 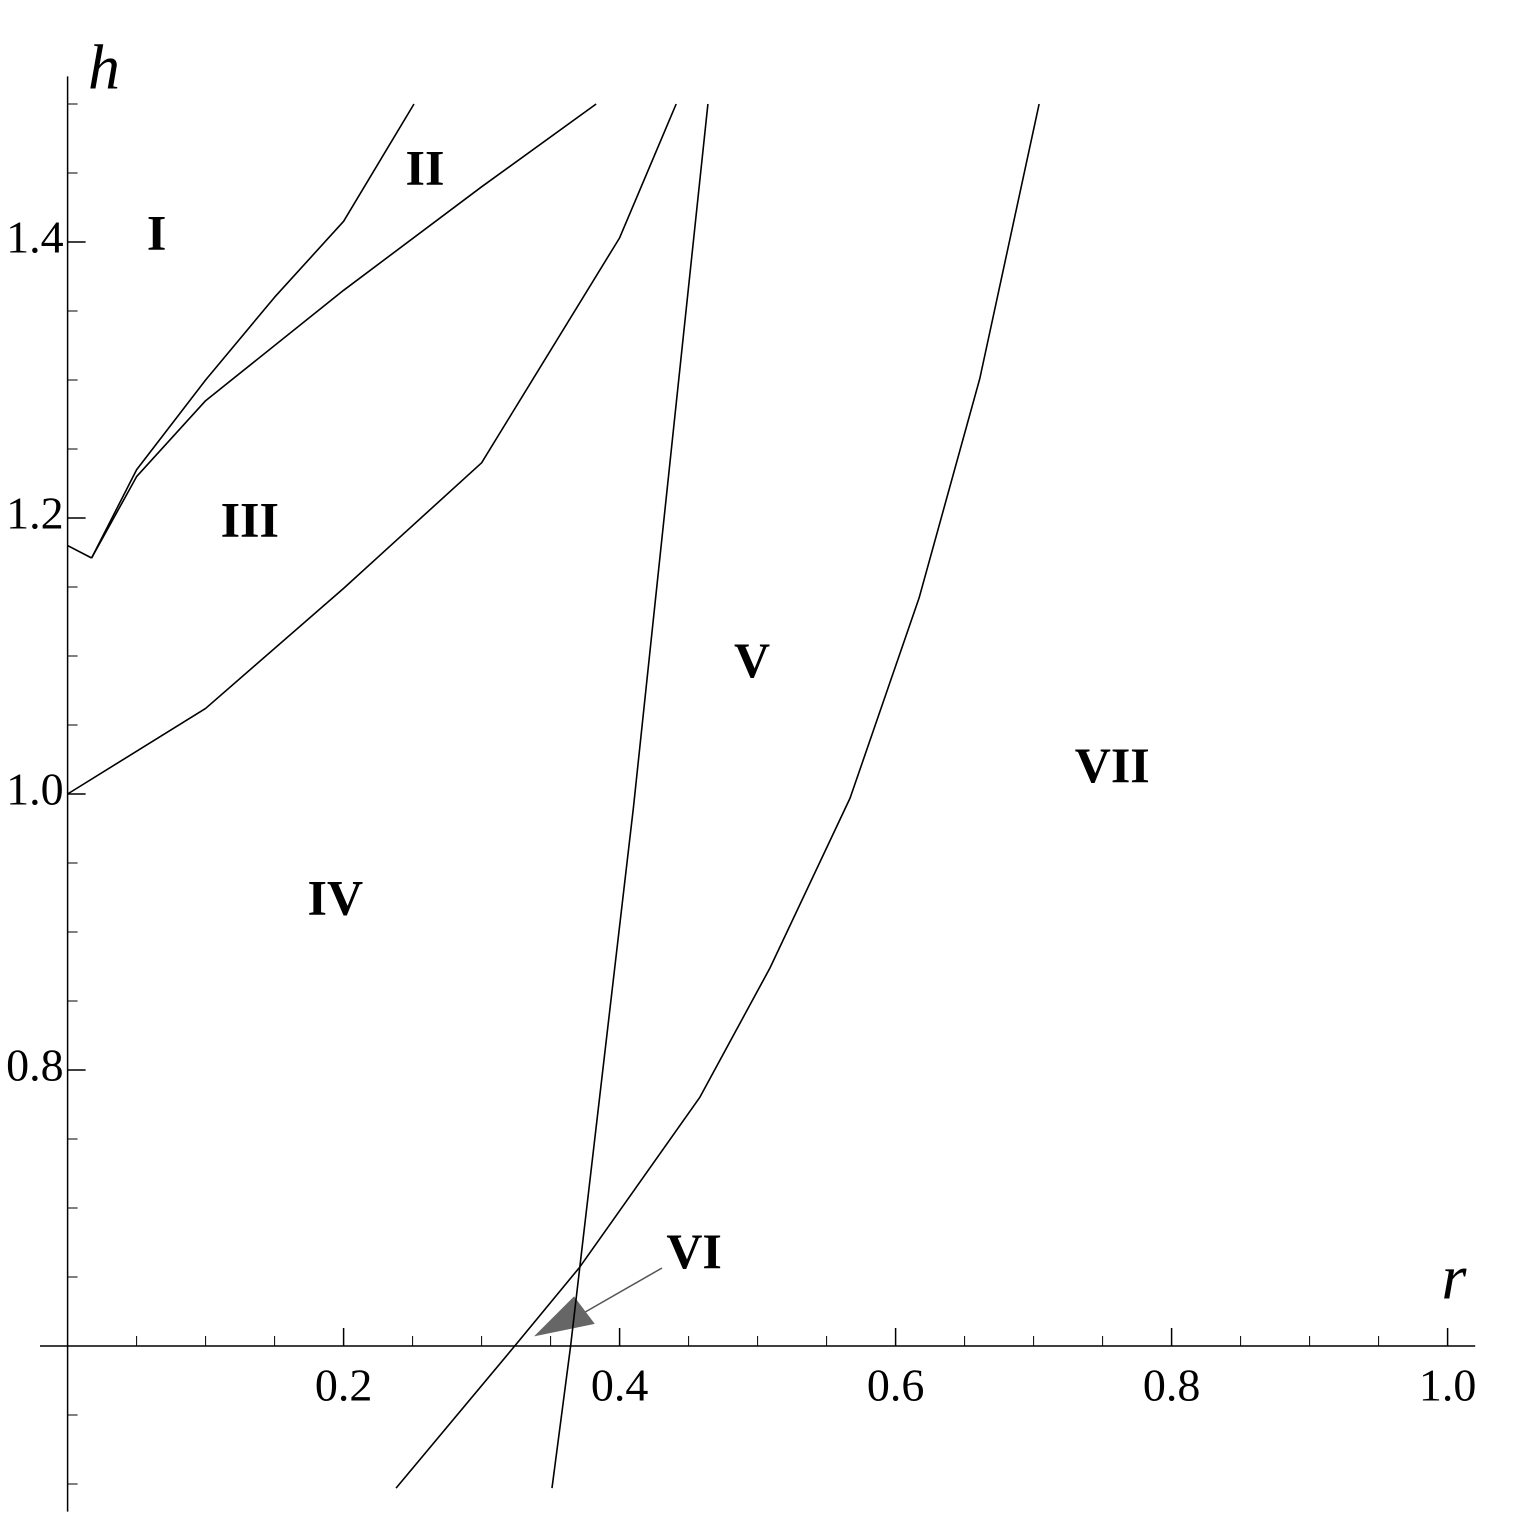 I want to click on x-tick-label: 0.2, so click(x=344, y=1385).